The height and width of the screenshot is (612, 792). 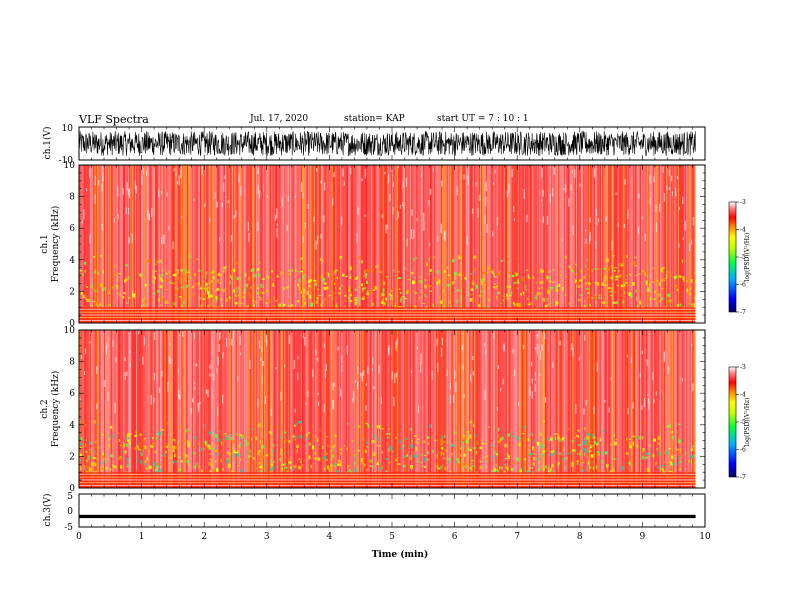 I want to click on spectrogram-ytick-label: 2, so click(x=72, y=292).